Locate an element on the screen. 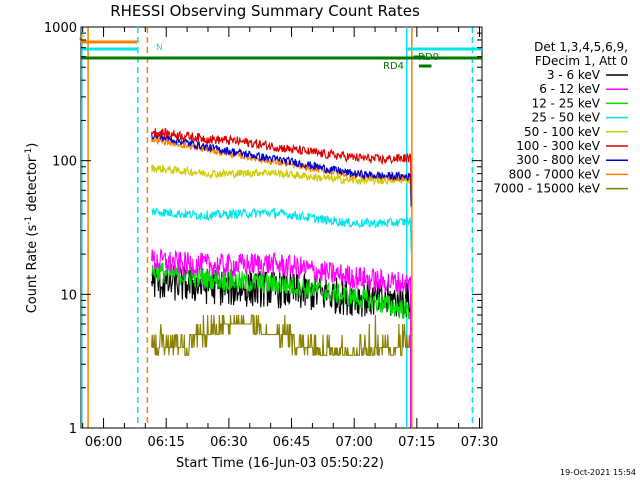 This screenshot has height=480, width=640. footer-timestamp: 19-Oct-2021 15:54 is located at coordinates (598, 472).